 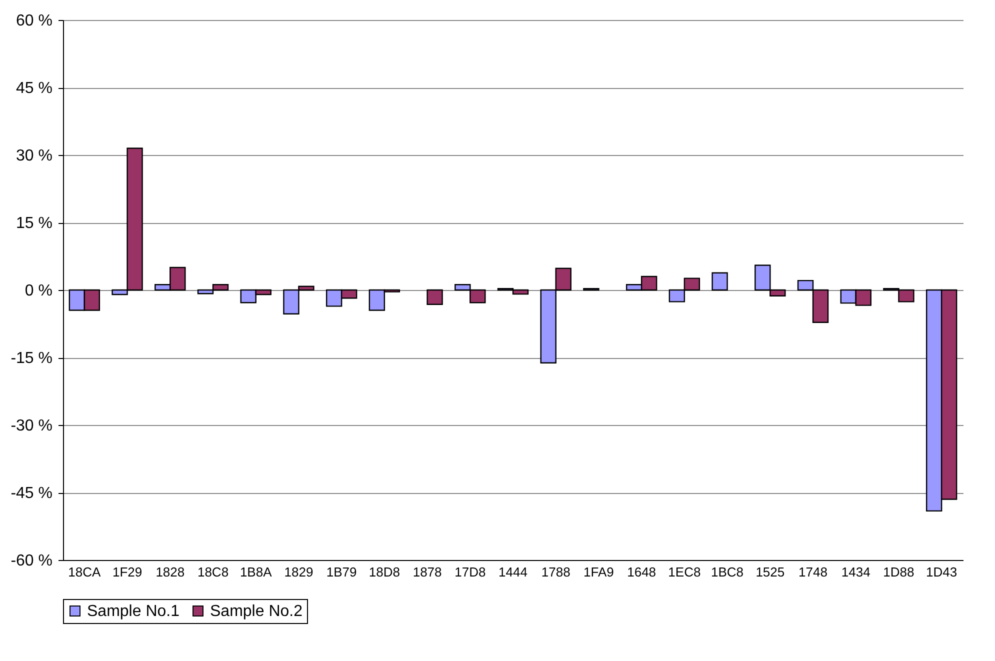 I want to click on x-tick-label: 1878, so click(x=427, y=572).